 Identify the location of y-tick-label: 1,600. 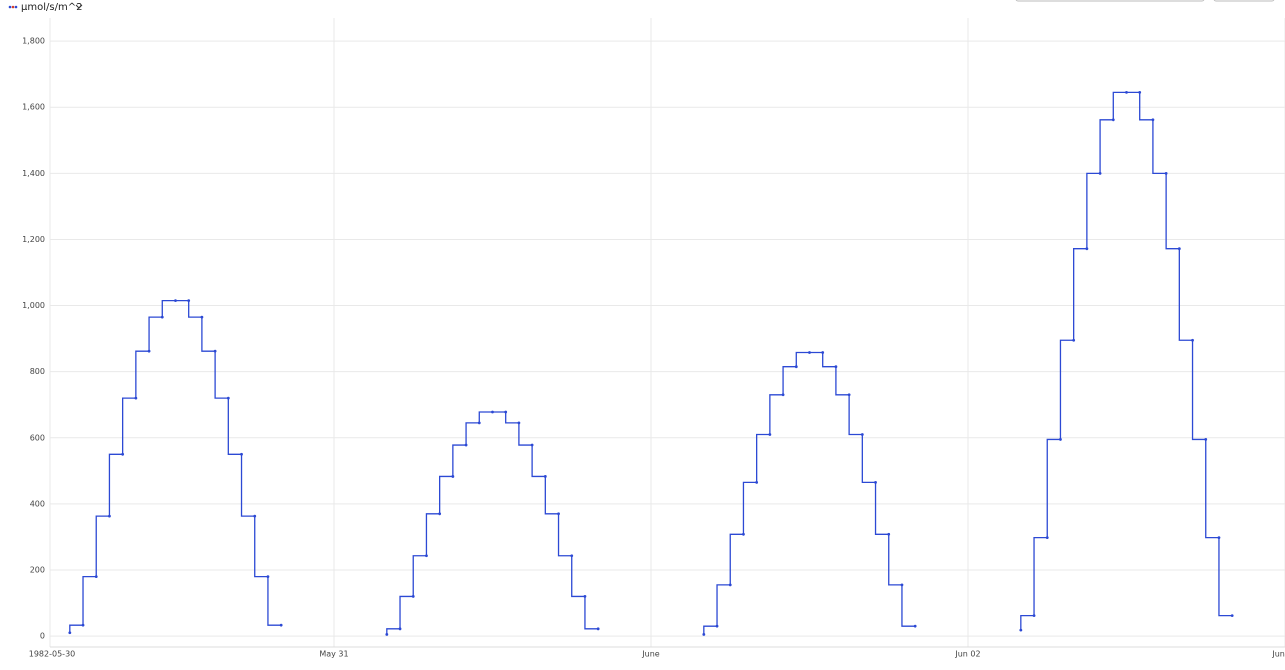
(33, 107).